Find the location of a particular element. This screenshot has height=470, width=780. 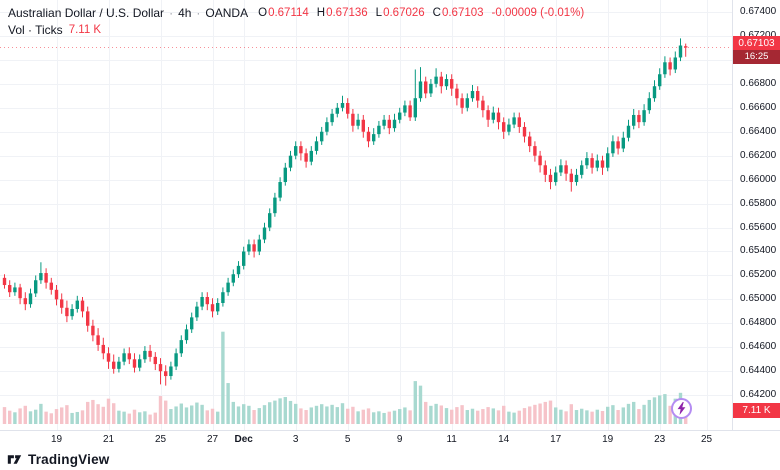

volume-indicator-row: Vol · Ticks 7.11 K is located at coordinates (296, 30).